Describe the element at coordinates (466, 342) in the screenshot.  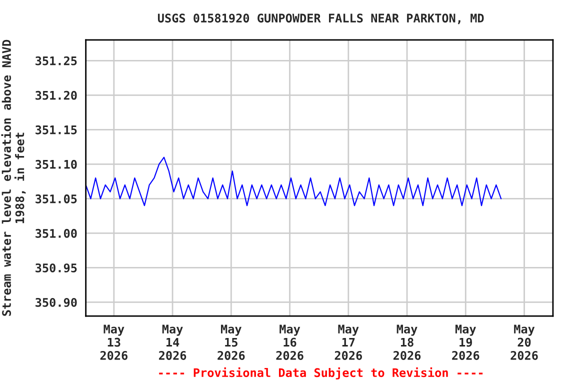
I see `x-tick-label: May 19 2026` at that location.